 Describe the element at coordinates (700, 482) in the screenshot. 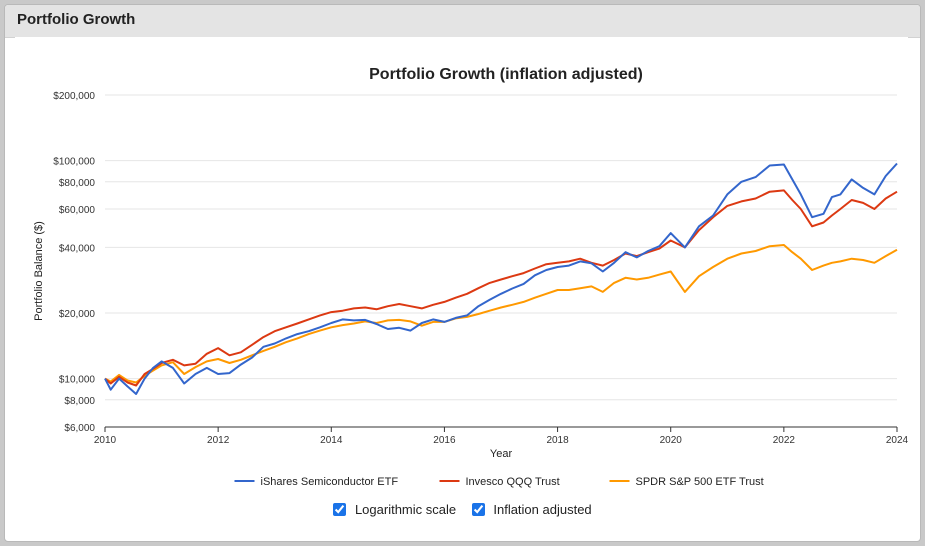

I see `legend-label: SPDR S&P 500 ETF Trust` at that location.